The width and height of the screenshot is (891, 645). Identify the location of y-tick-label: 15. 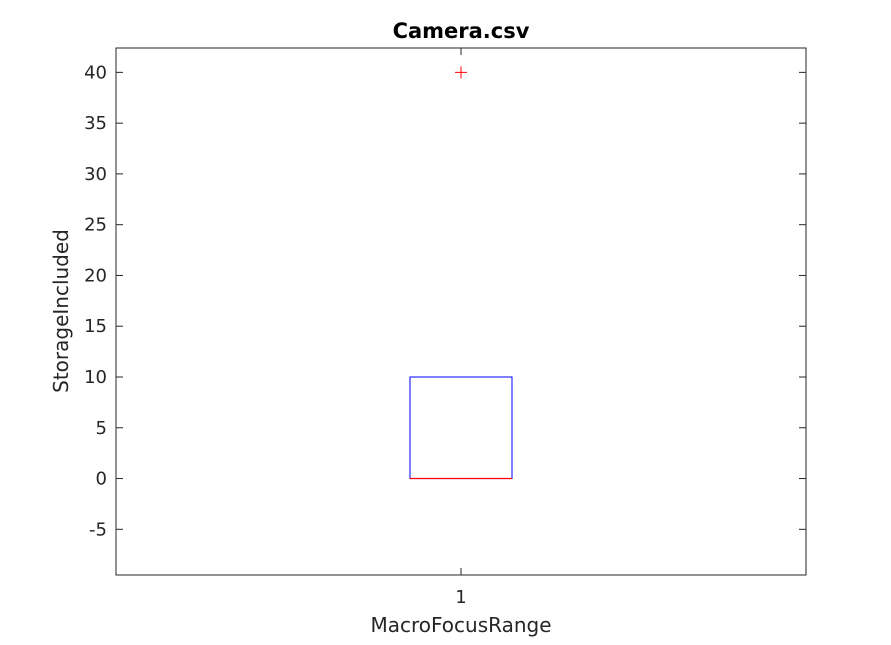
(95, 326).